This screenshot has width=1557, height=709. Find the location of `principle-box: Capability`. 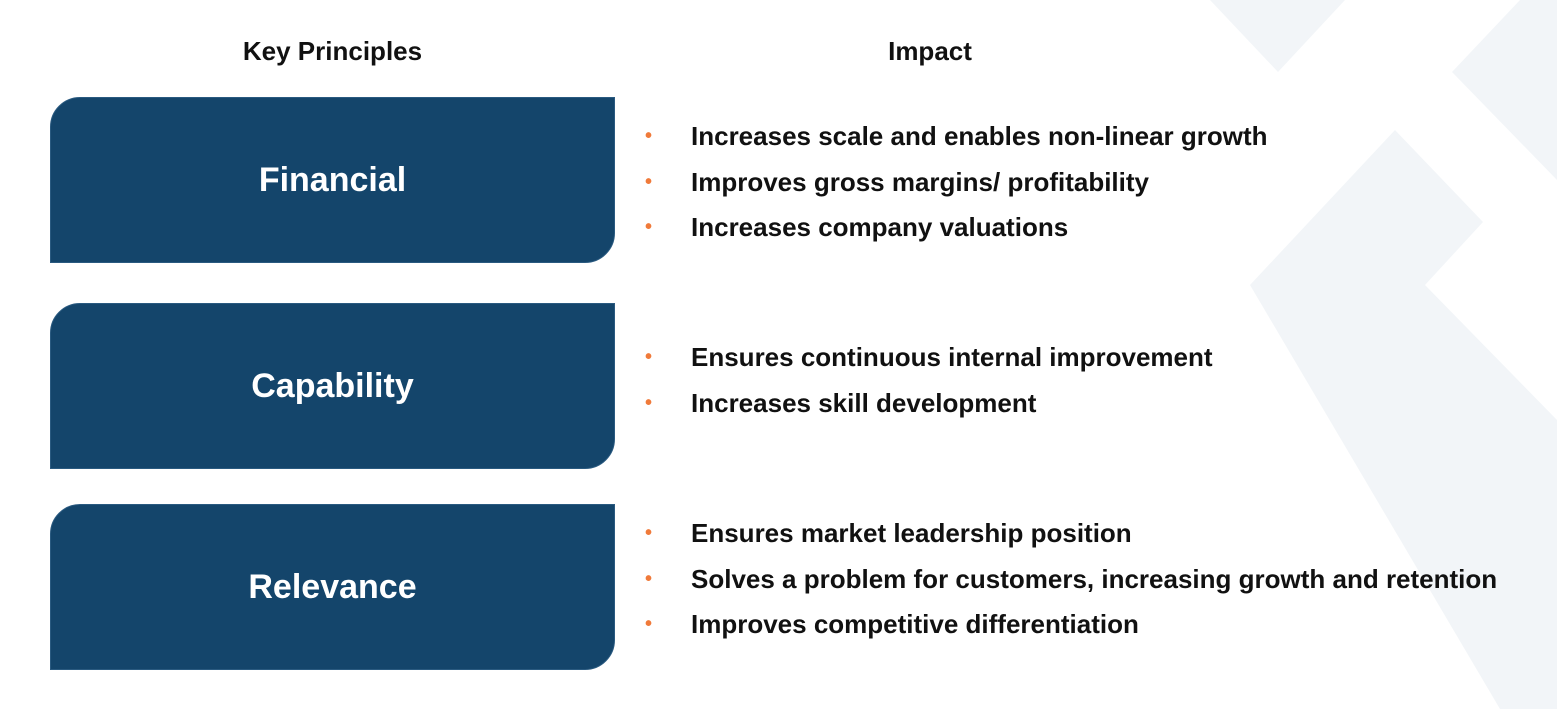

principle-box: Capability is located at coordinates (332, 386).